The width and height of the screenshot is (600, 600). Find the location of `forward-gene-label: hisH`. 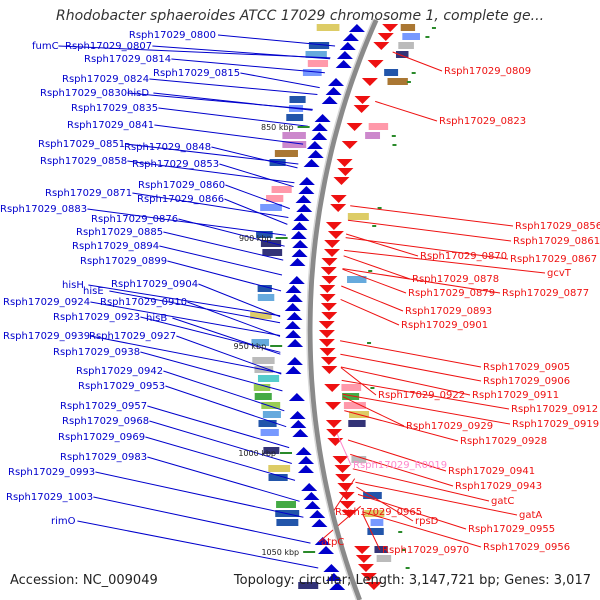

forward-gene-label: hisH is located at coordinates (73, 285).